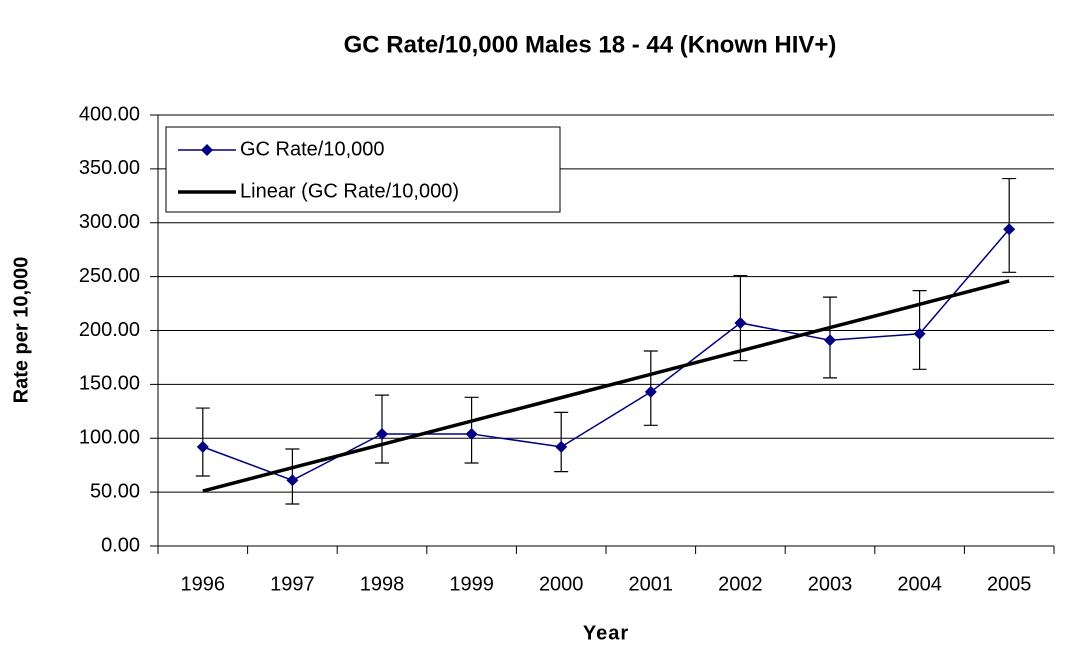  What do you see at coordinates (382, 584) in the screenshot?
I see `x-tick-label: 1998` at bounding box center [382, 584].